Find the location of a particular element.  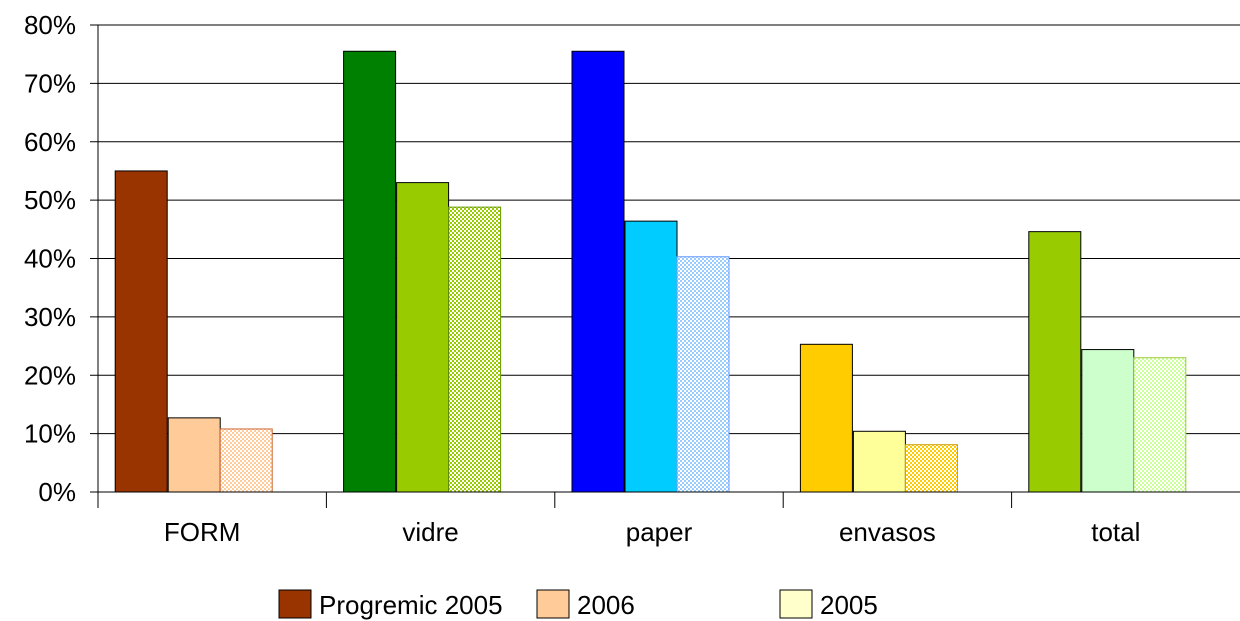

x-category-label: total is located at coordinates (1115, 532).